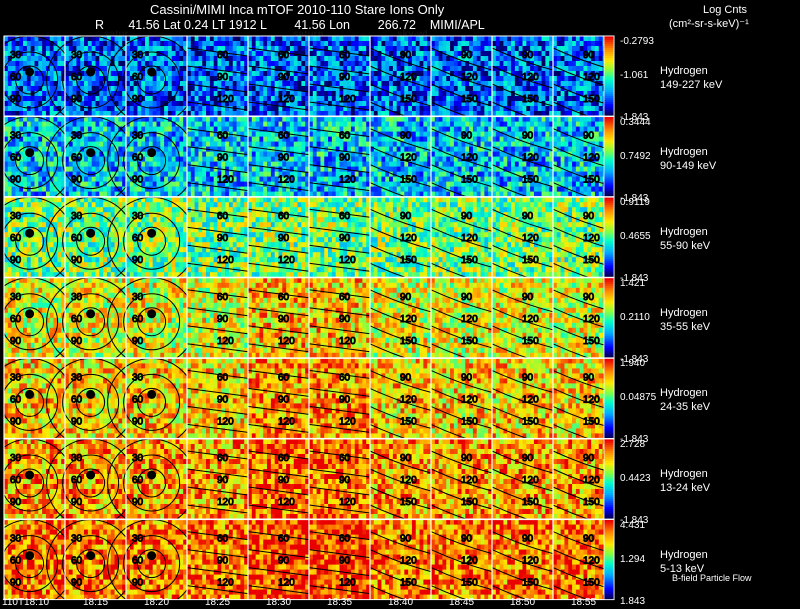 The image size is (800, 609). I want to click on panel-6-col-5-contour-label-2: 120, so click(347, 583).